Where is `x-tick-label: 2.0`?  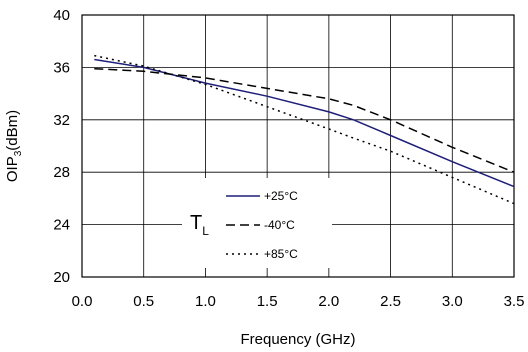
x-tick-label: 2.0 is located at coordinates (328, 301).